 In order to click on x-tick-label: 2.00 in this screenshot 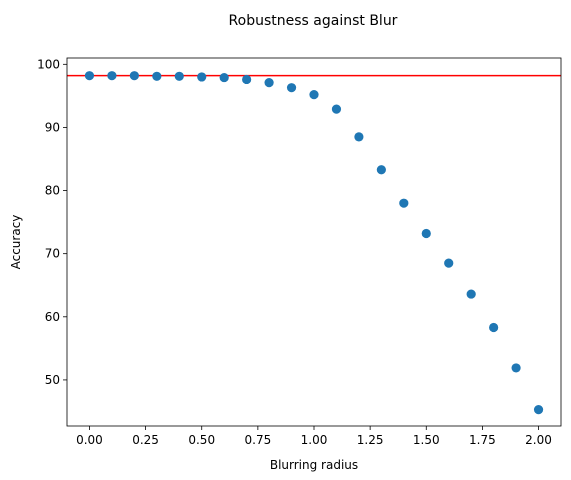, I will do `click(538, 440)`.